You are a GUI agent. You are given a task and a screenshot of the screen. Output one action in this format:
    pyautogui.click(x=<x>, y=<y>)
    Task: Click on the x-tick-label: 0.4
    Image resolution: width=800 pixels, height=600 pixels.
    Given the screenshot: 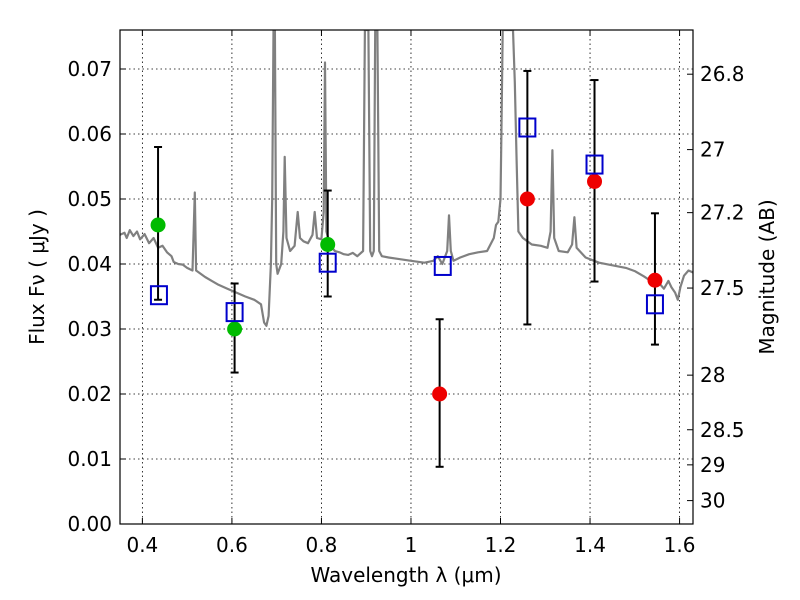 What is the action you would take?
    pyautogui.click(x=142, y=545)
    